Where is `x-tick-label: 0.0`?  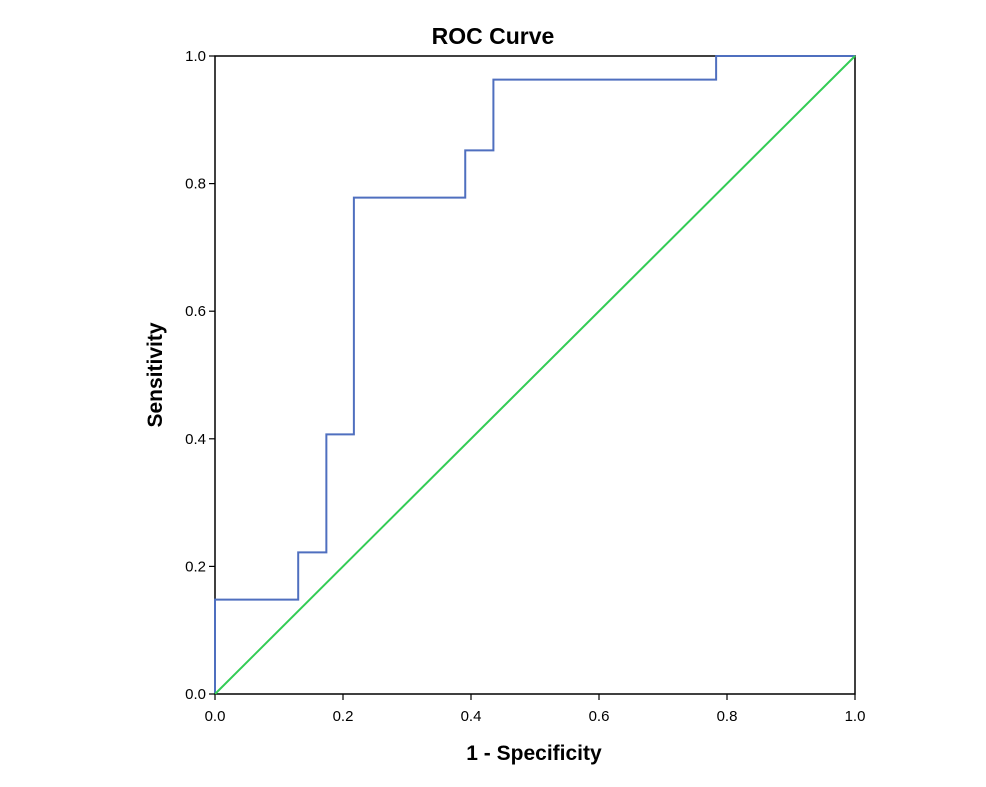 x-tick-label: 0.0 is located at coordinates (215, 716).